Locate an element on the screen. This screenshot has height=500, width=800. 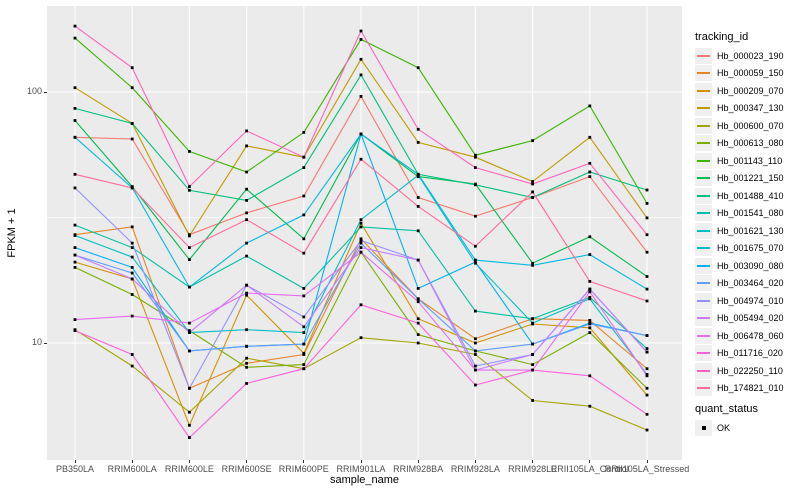
legend-item-Hb_001221_150: Hb_001221_150 is located at coordinates (747, 179).